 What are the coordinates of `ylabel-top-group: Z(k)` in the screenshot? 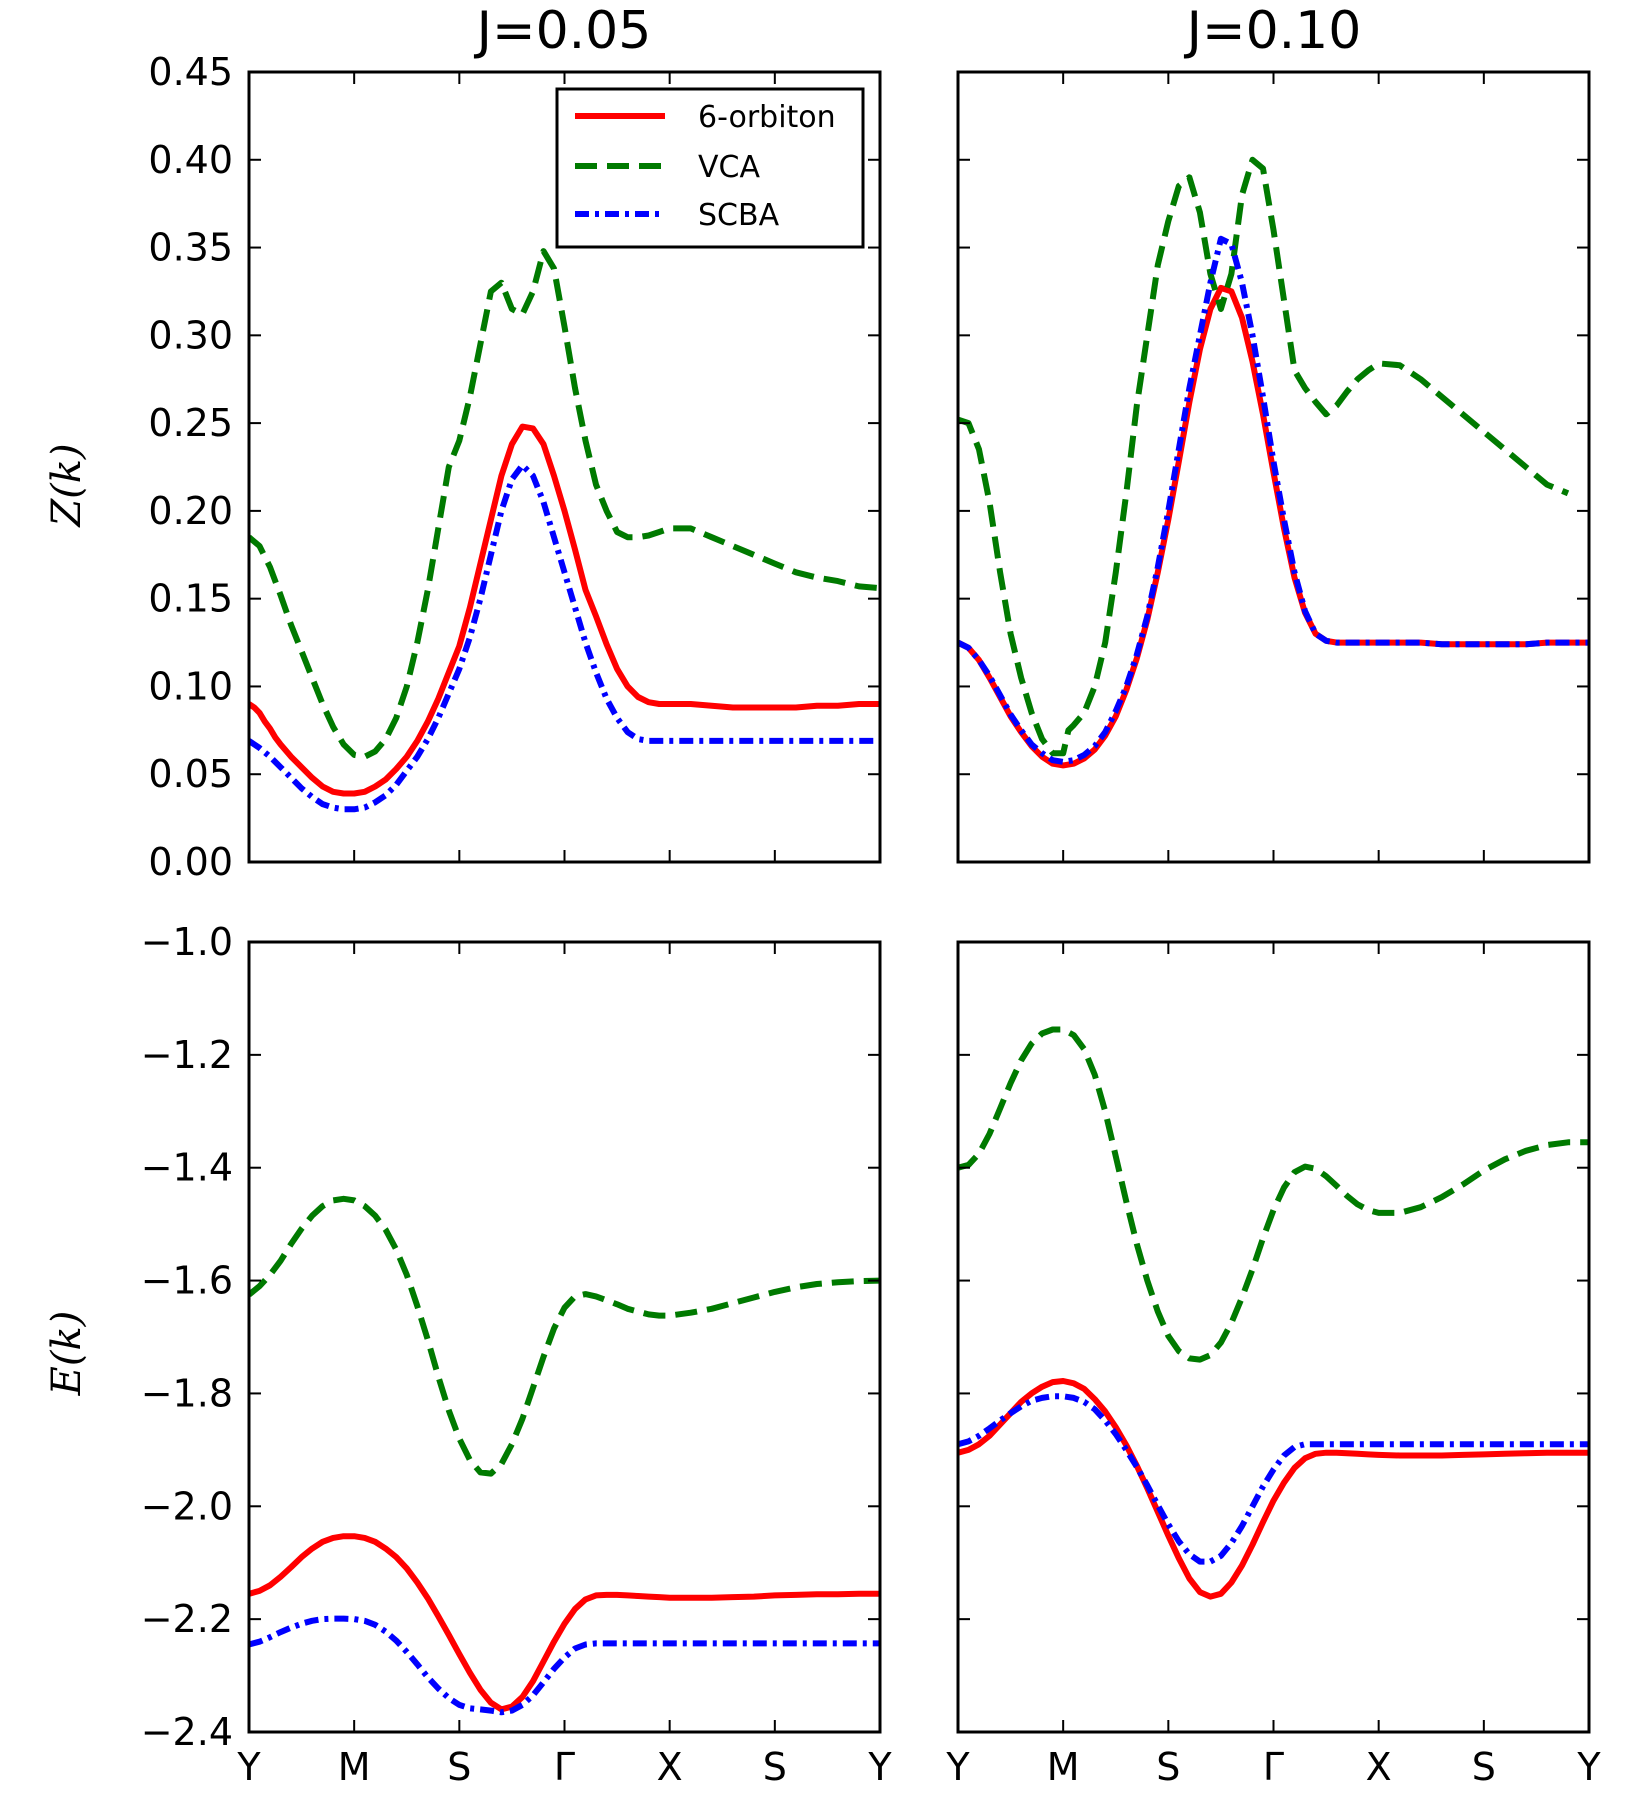 It's located at (67, 485).